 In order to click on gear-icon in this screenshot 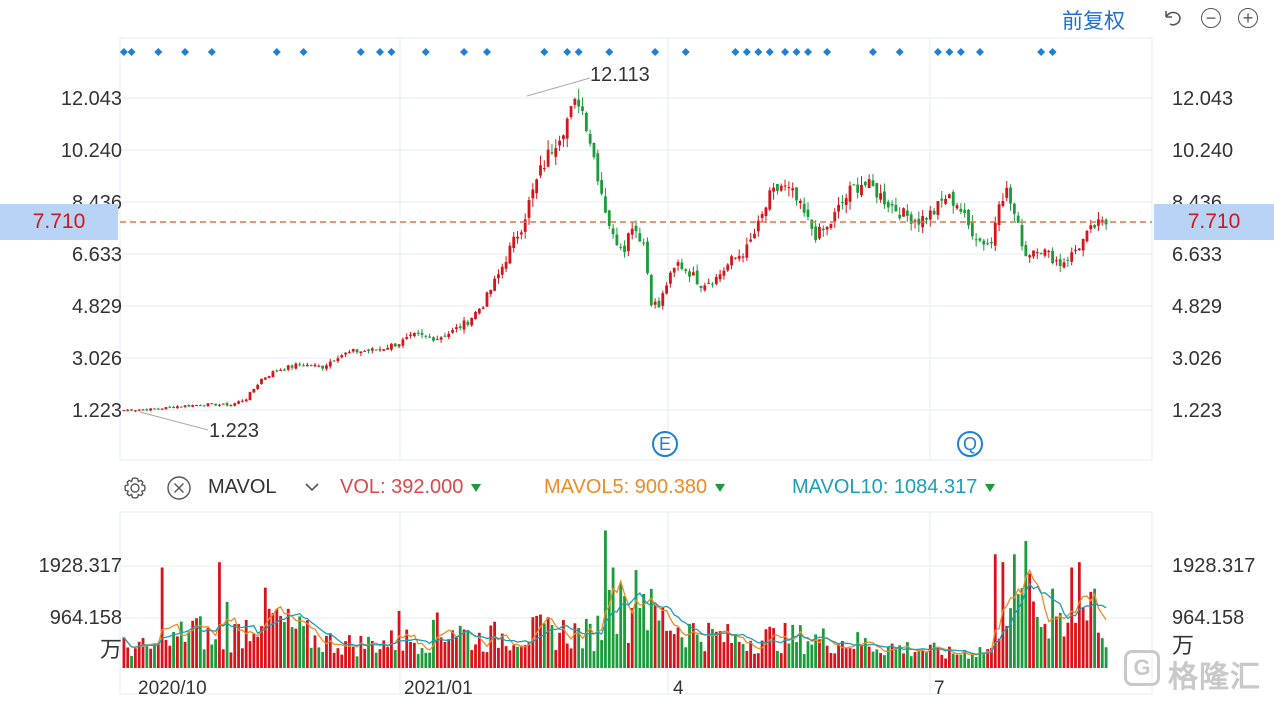, I will do `click(135, 488)`.